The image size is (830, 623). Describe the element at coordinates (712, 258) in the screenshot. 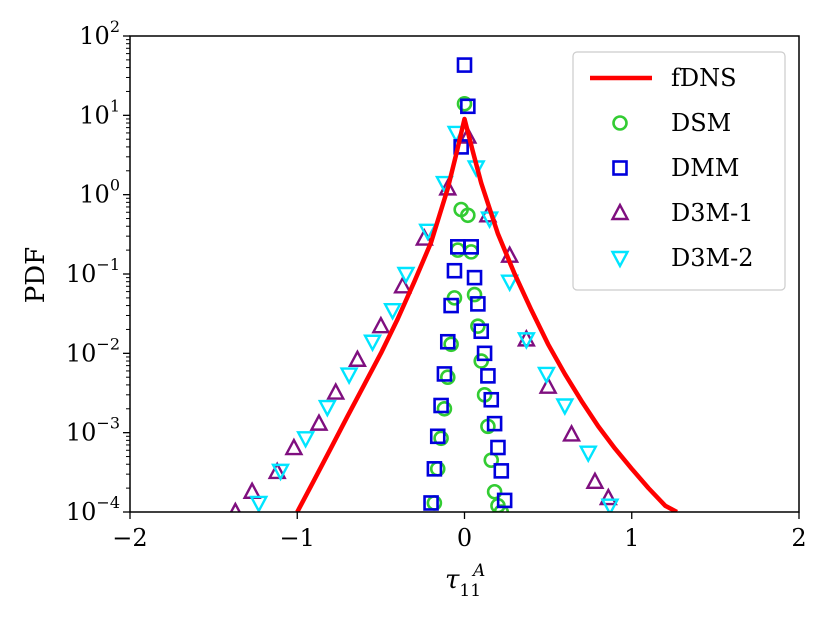

I see `legend-label: D3M-2` at that location.